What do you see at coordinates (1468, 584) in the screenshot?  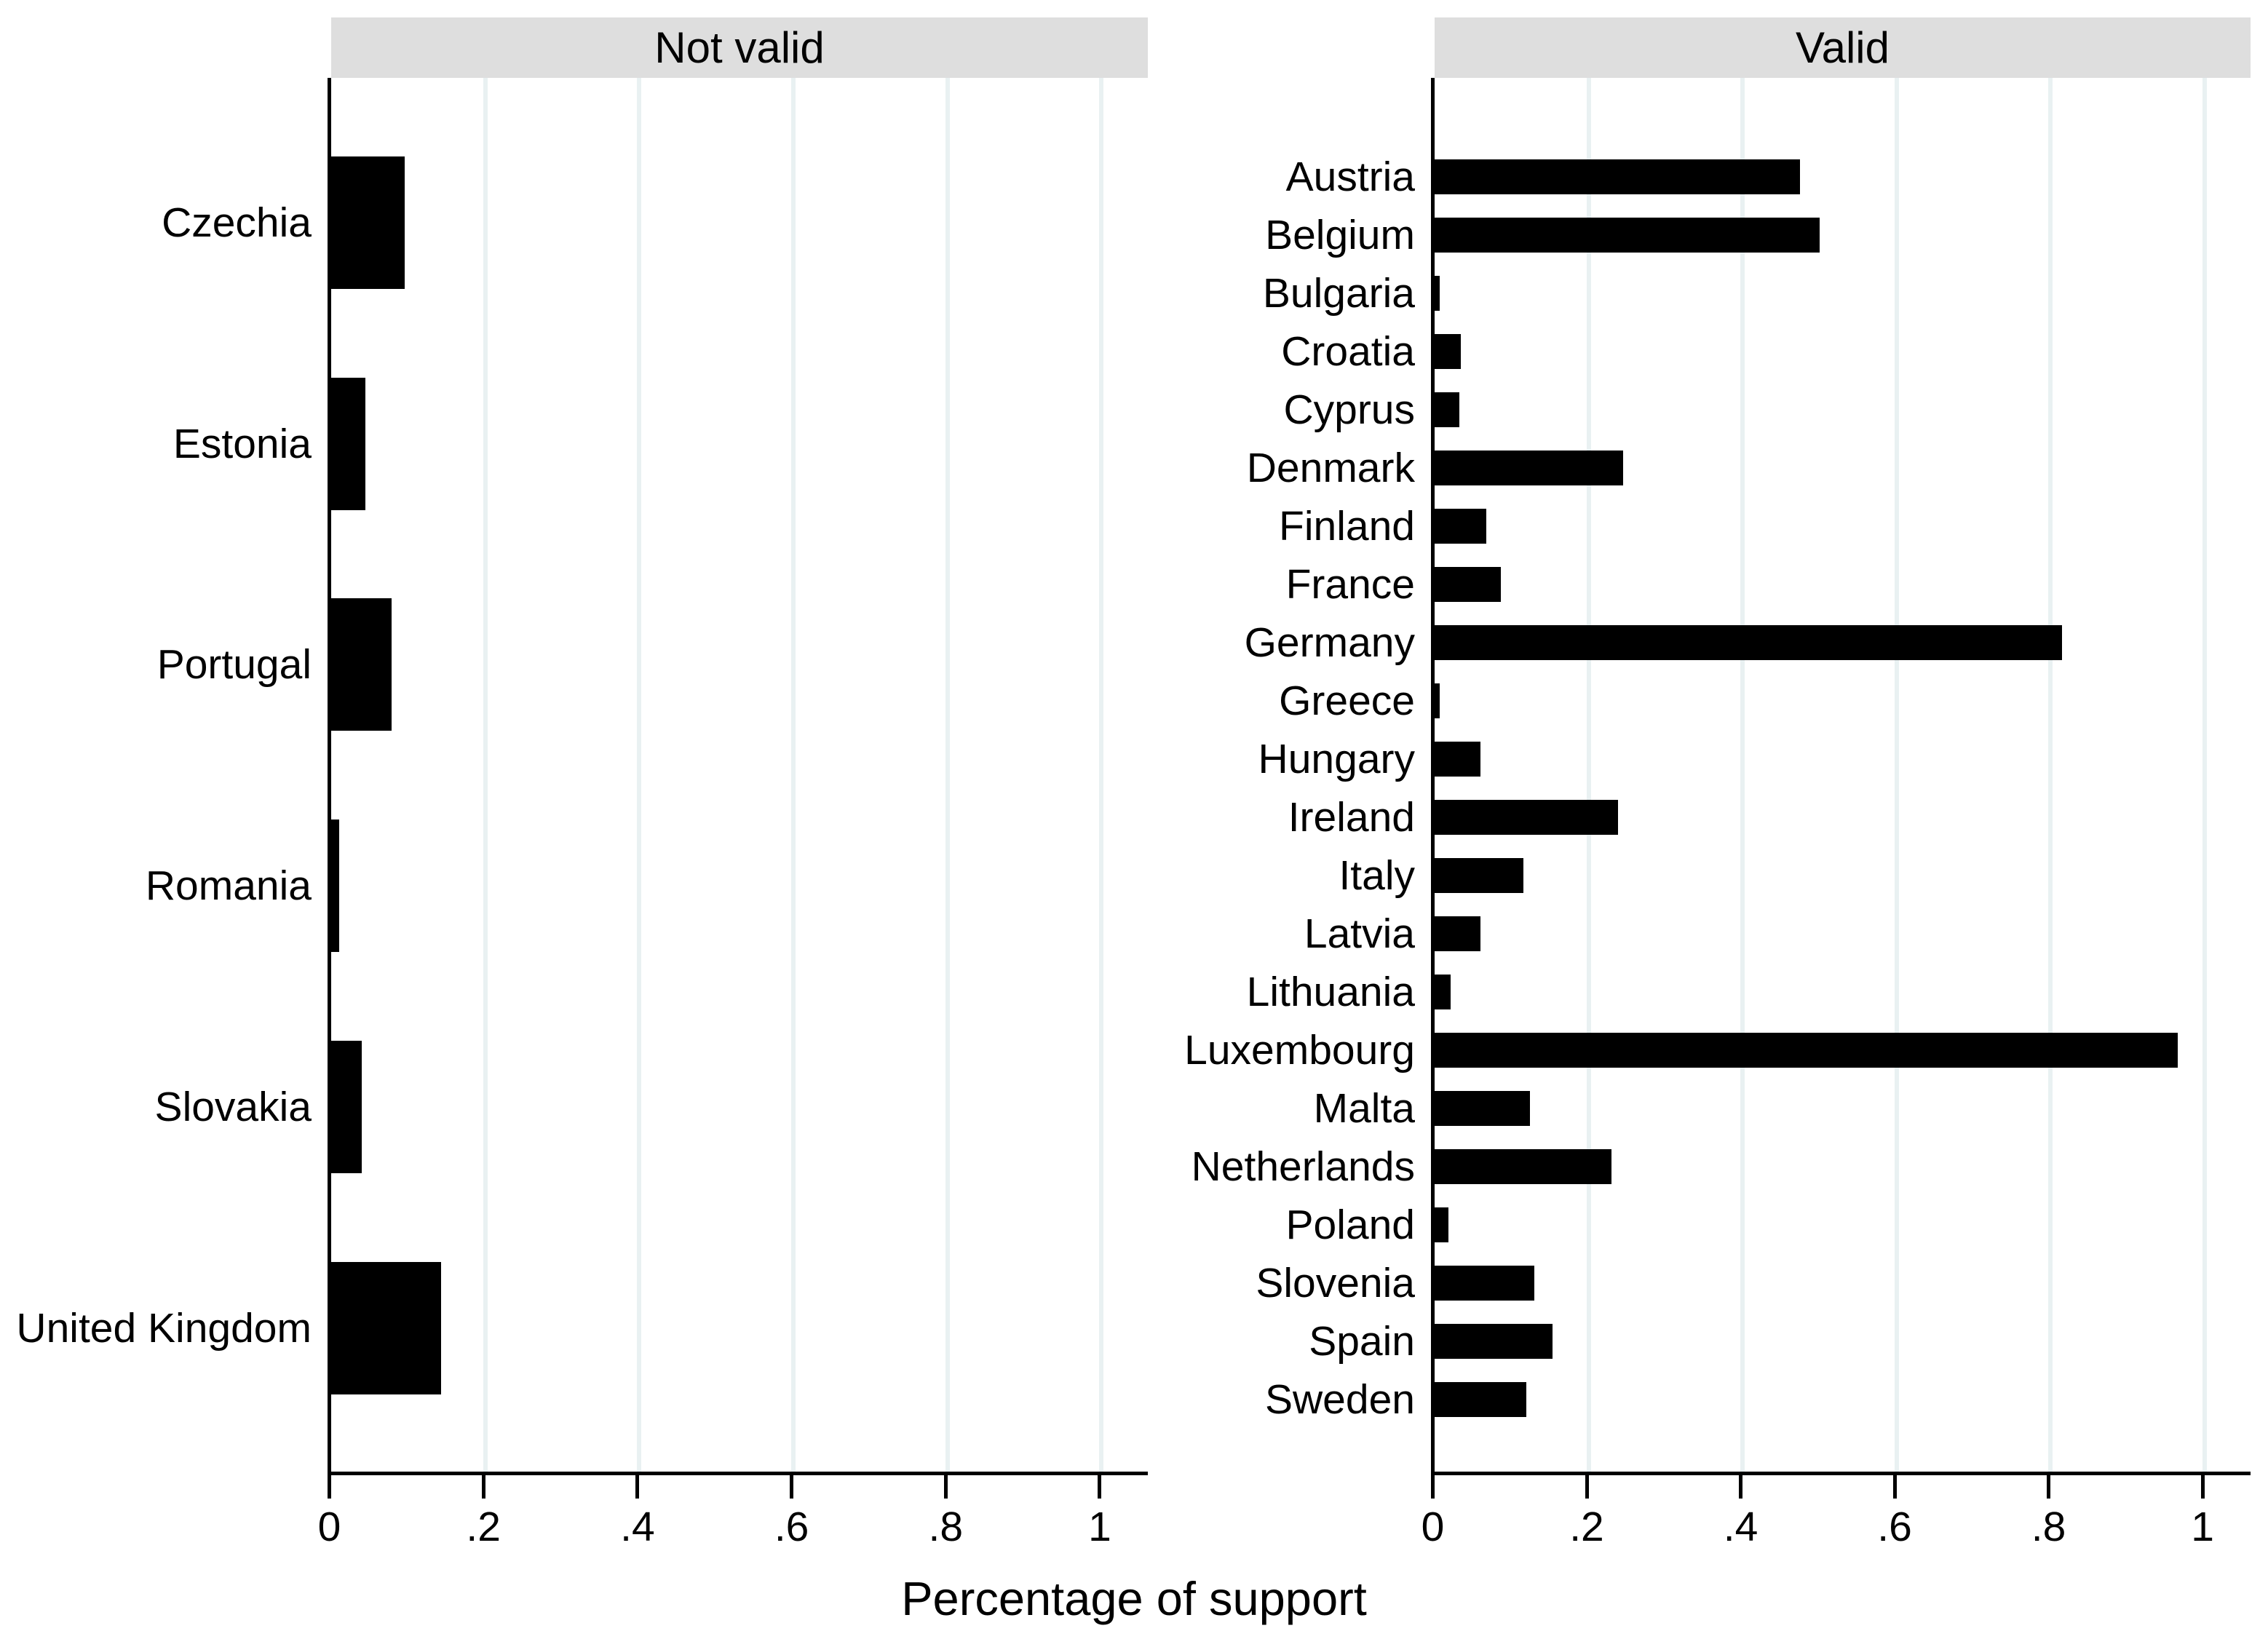 I see `bar-france` at bounding box center [1468, 584].